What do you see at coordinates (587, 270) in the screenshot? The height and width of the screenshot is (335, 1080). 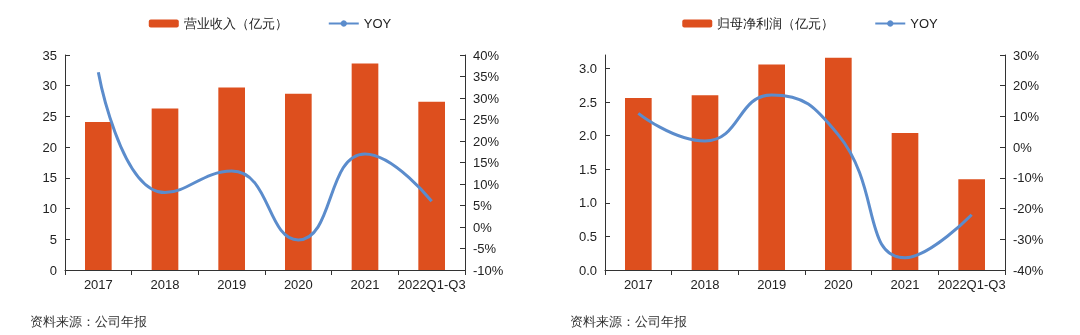 I see `y-tick-label: 0.0` at bounding box center [587, 270].